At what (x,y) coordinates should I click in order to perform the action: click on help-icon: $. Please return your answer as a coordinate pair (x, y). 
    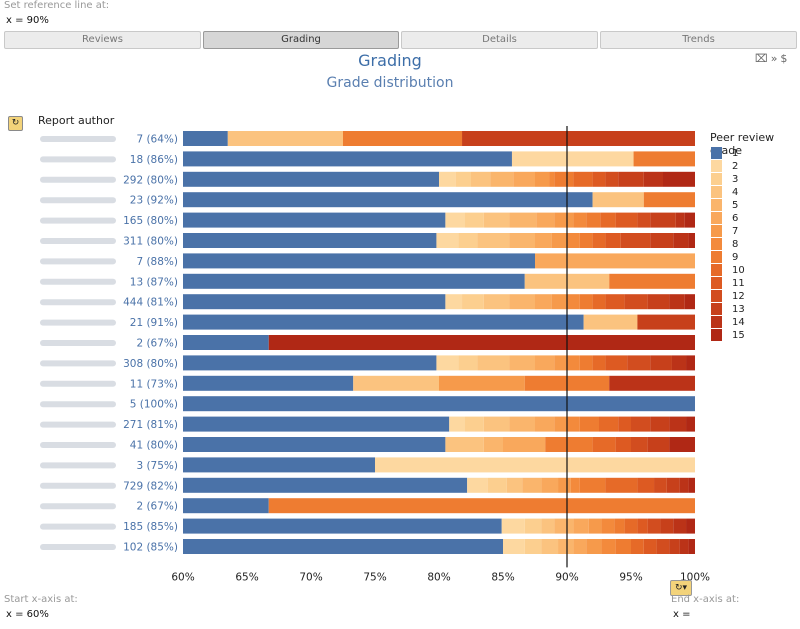
    Looking at the image, I should click on (784, 58).